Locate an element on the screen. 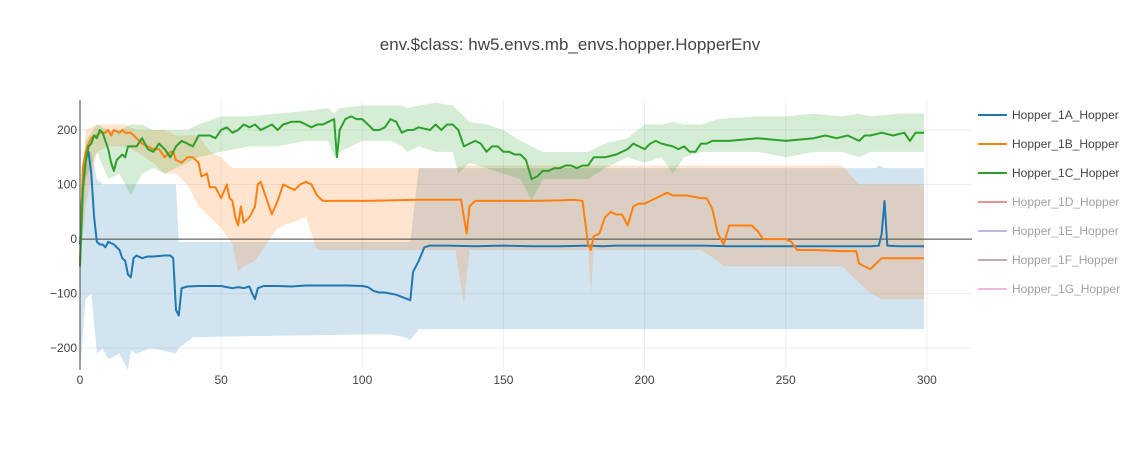  legend-item: Hopper_1C_Hopper is located at coordinates (1048, 173).